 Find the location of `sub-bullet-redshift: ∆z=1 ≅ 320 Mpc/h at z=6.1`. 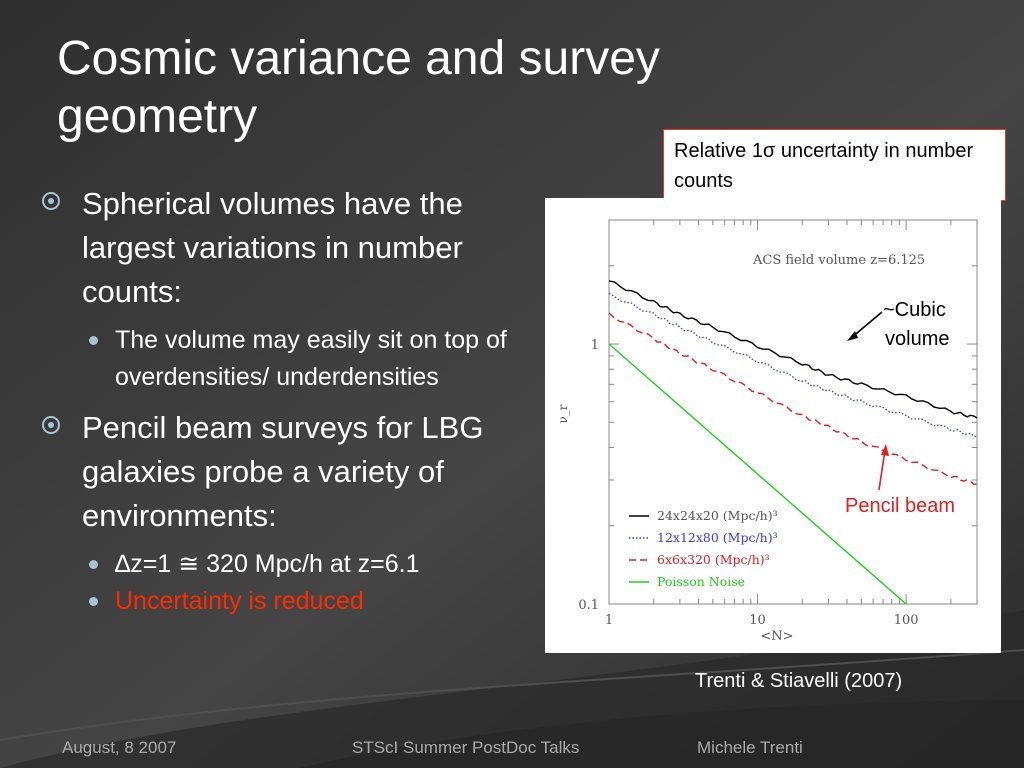

sub-bullet-redshift: ∆z=1 ≅ 320 Mpc/h at z=6.1 is located at coordinates (287, 564).